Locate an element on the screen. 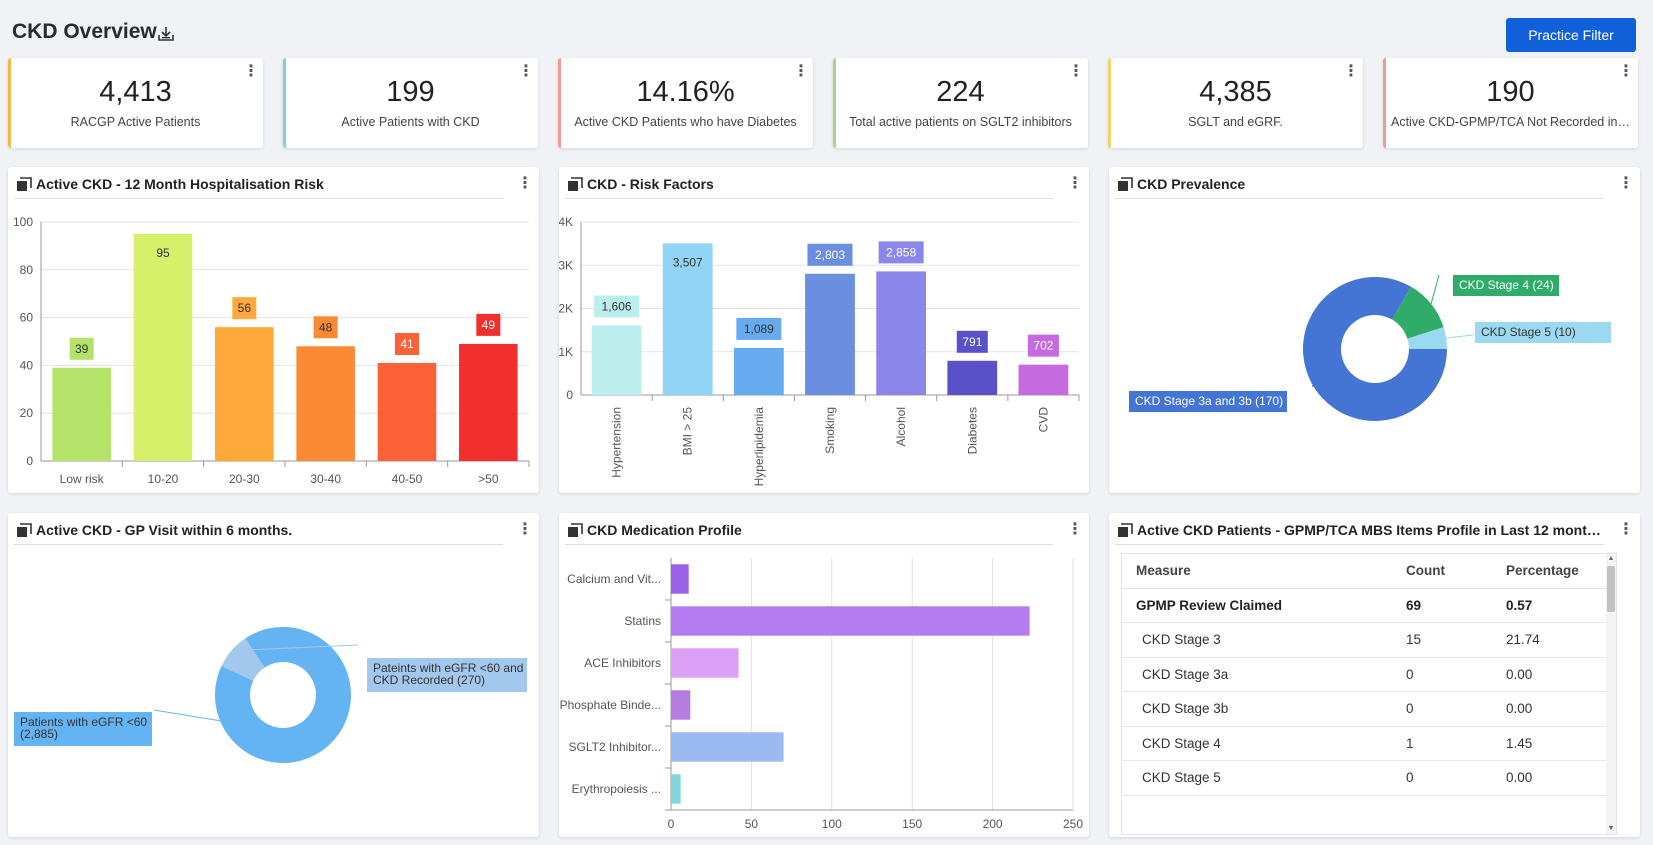 The image size is (1653, 845). download-icon is located at coordinates (166, 34).